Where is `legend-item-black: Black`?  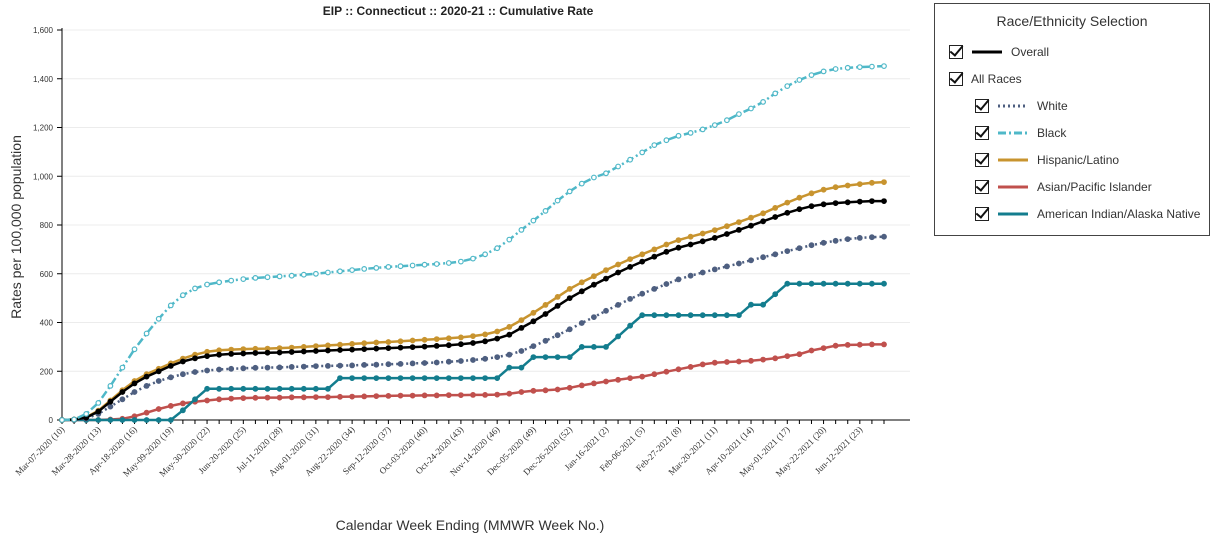 legend-item-black: Black is located at coordinates (1020, 133).